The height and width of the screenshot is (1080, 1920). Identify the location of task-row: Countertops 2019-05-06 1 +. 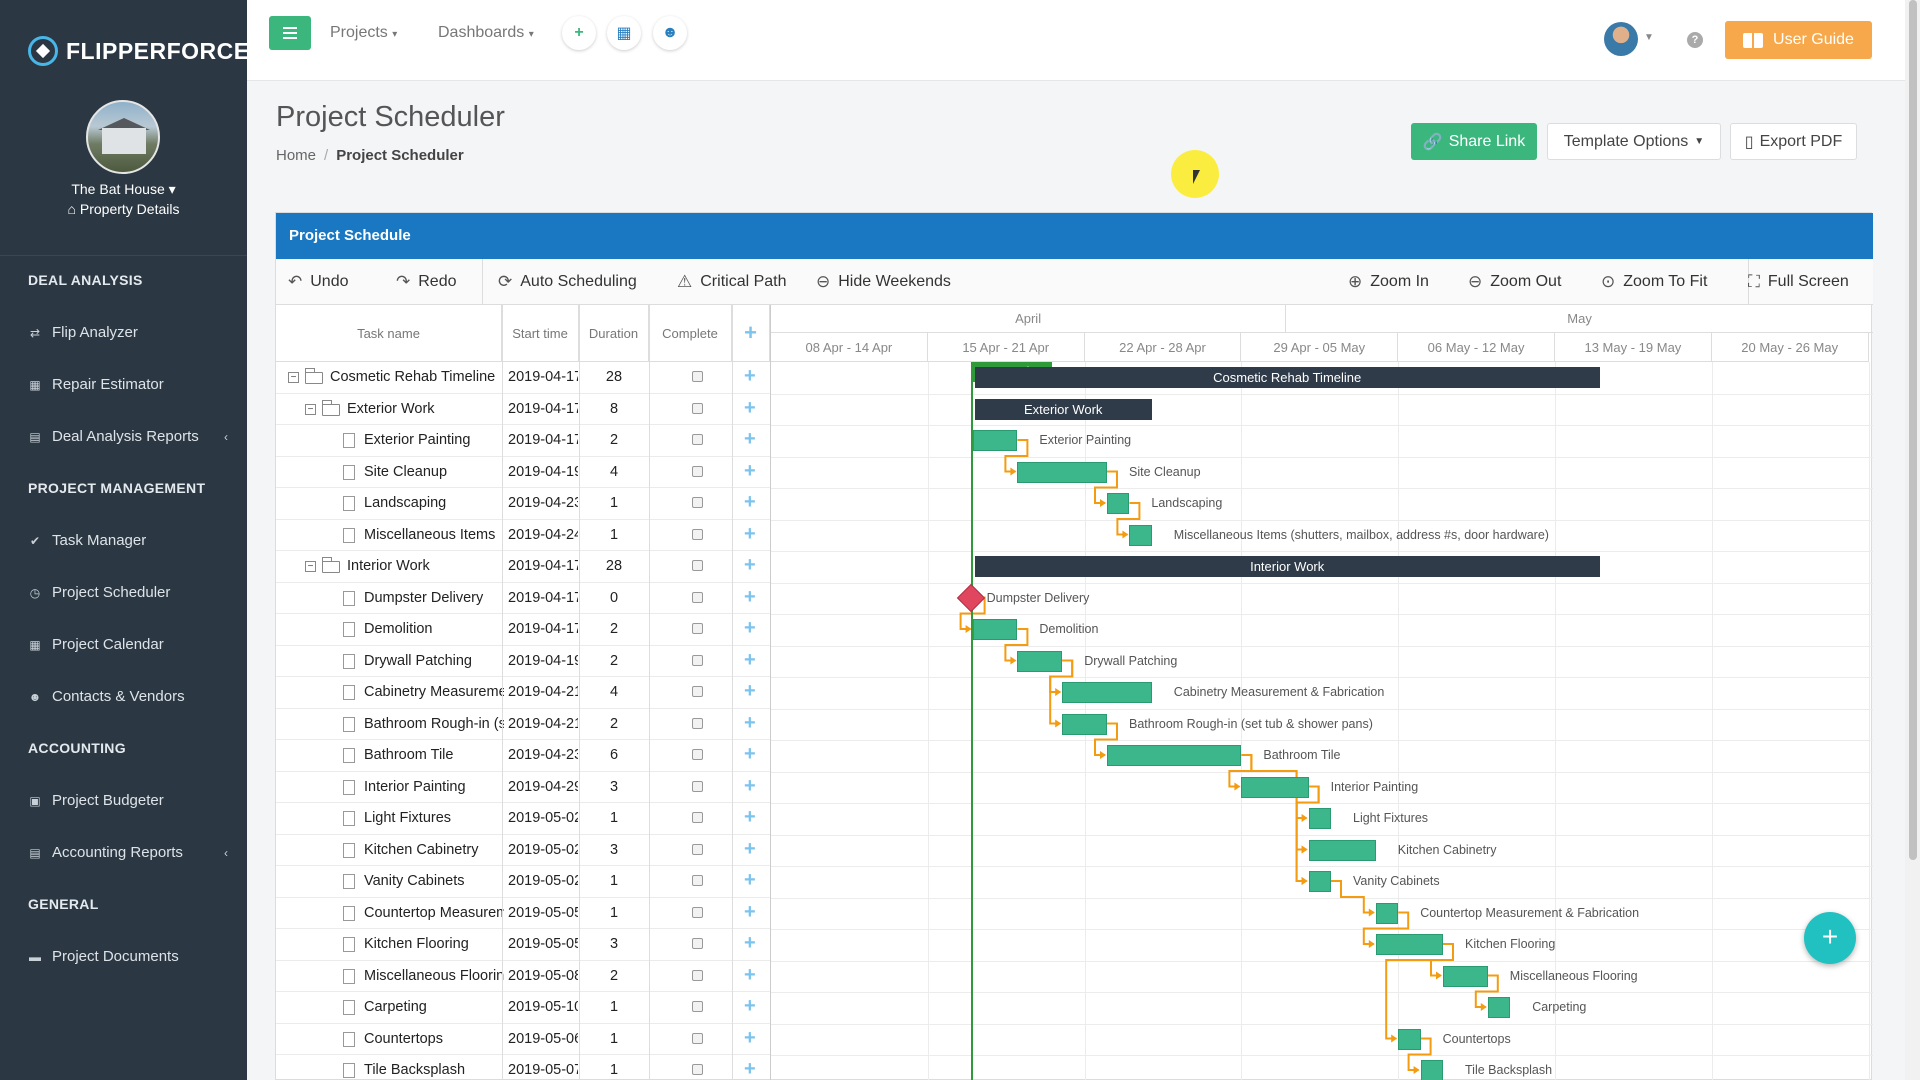
(523, 1039).